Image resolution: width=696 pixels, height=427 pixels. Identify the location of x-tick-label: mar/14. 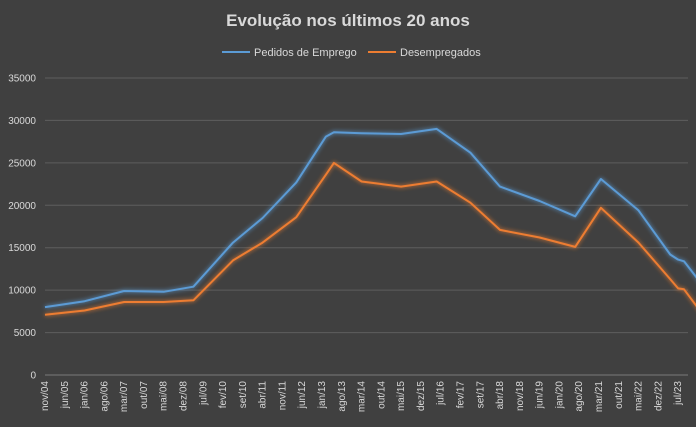
(362, 397).